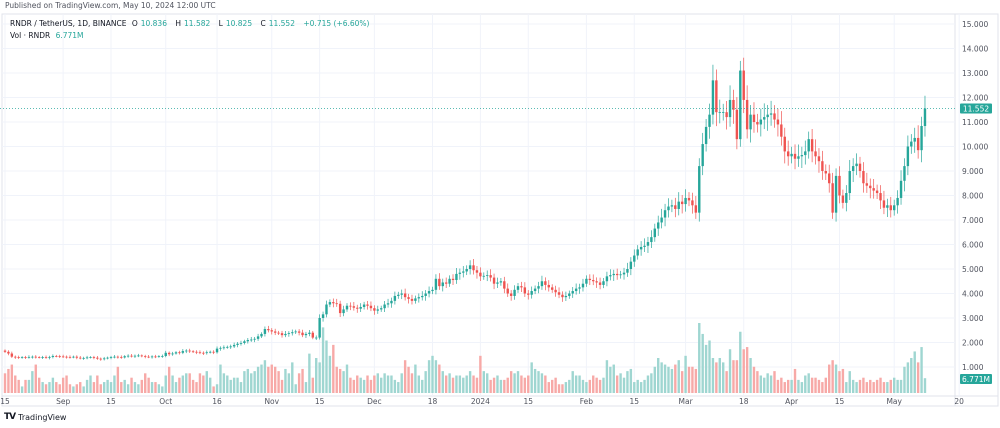  Describe the element at coordinates (975, 49) in the screenshot. I see `price-tick-label: 14.000` at that location.